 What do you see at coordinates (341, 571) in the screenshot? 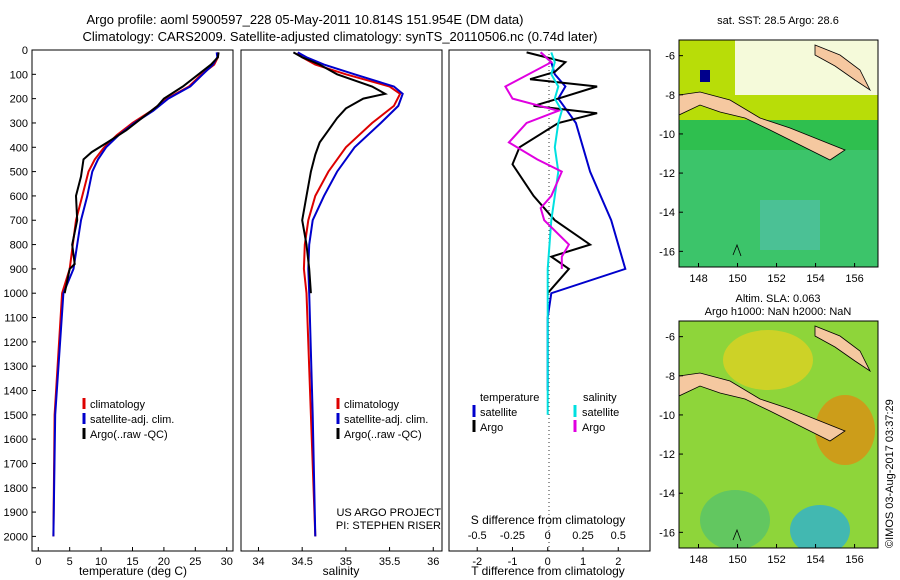
I see `salinity-xlabel: salinity` at bounding box center [341, 571].